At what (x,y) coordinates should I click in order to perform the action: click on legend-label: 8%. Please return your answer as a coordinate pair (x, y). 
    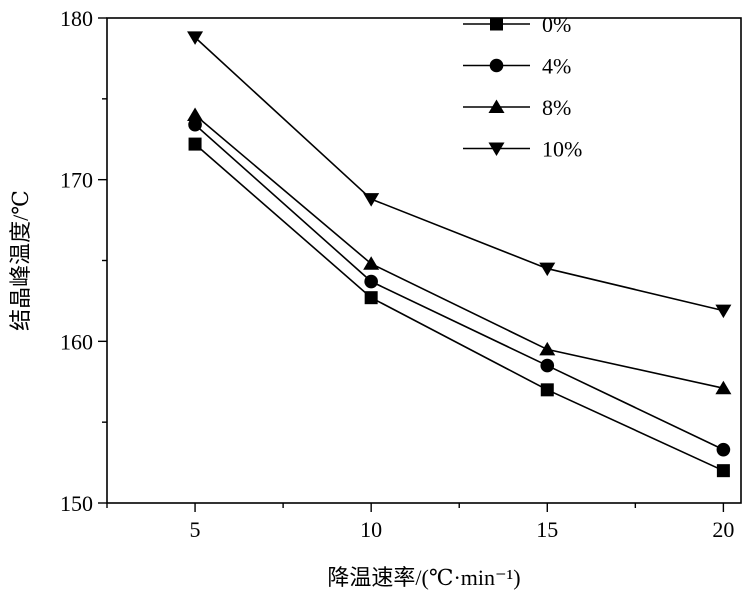
    Looking at the image, I should click on (556, 107).